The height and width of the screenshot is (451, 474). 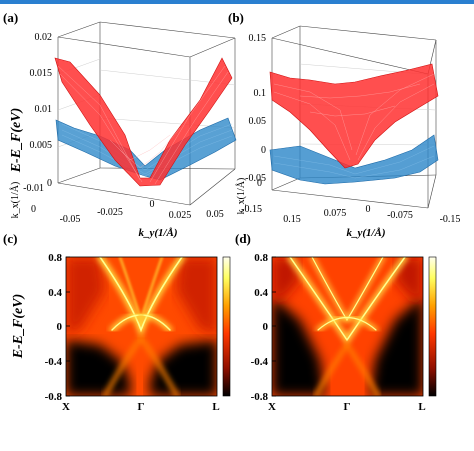 I want to click on panel-b-z-tick: 0.1, so click(x=260, y=93).